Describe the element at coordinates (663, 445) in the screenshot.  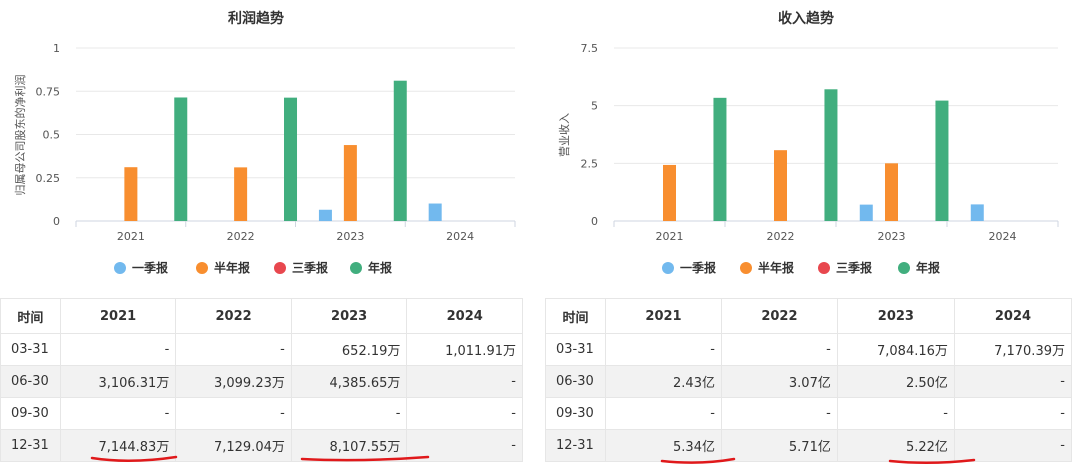
I see `table-cell: 5.34亿` at that location.